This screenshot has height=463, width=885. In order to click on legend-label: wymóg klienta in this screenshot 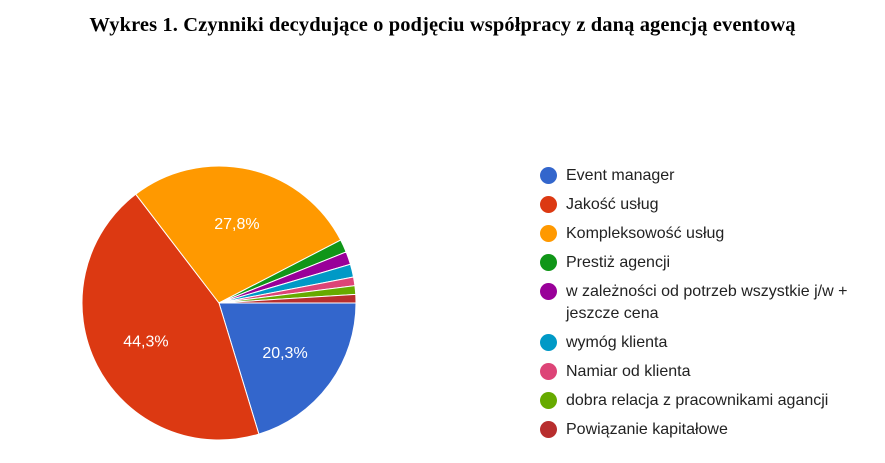, I will do `click(617, 342)`.